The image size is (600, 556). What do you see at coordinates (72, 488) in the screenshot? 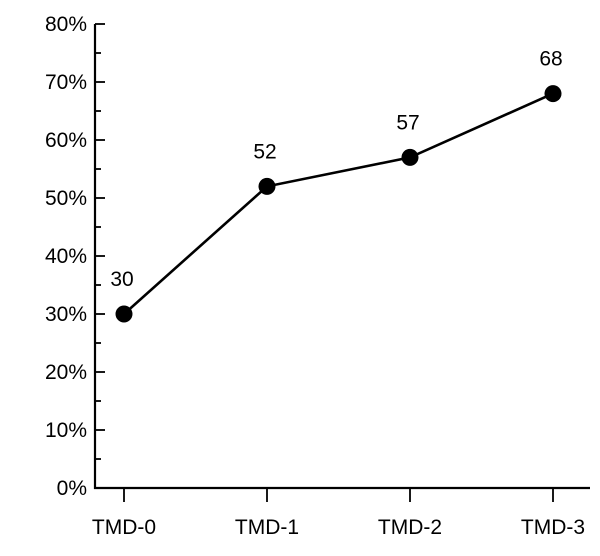
I see `y-tick-label: 0%` at bounding box center [72, 488].